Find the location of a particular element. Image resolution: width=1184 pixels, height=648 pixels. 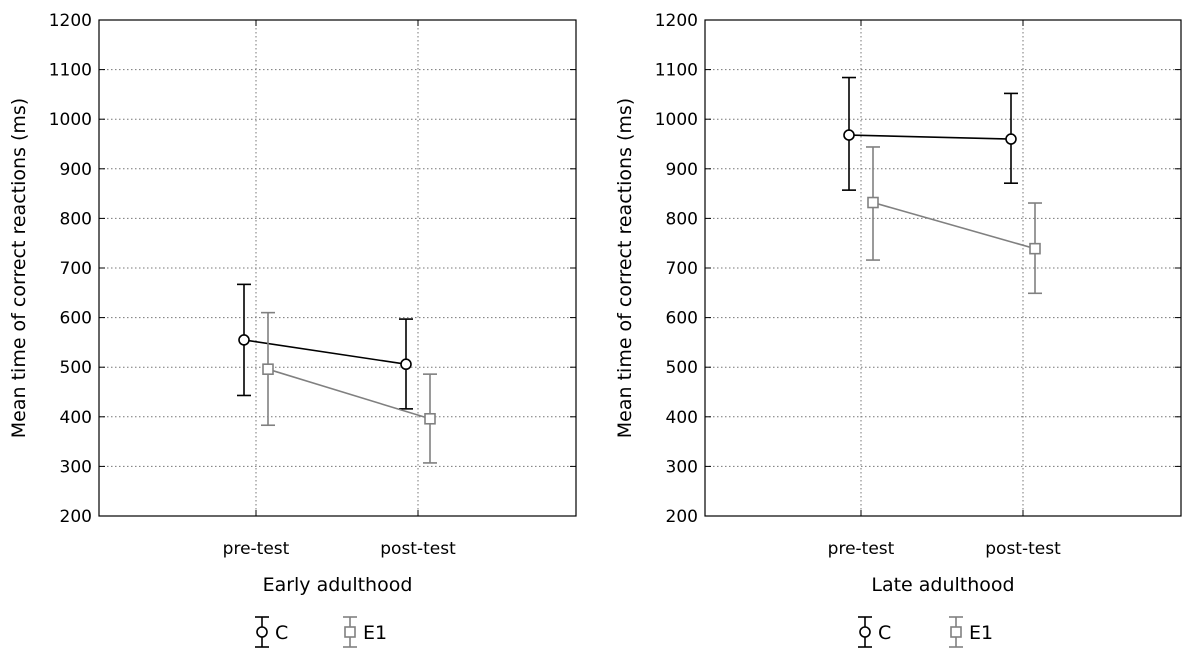

x-axis-title: Late adulthood is located at coordinates (942, 585).